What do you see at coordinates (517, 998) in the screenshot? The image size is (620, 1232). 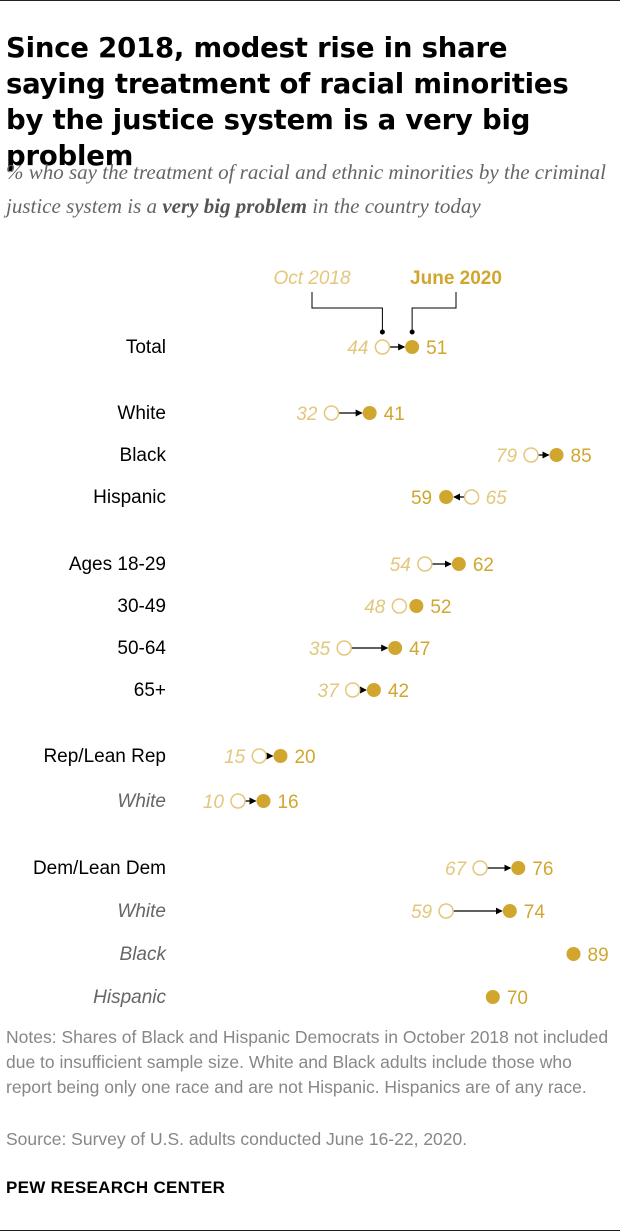 I see `value-label-june-2020: 70` at bounding box center [517, 998].